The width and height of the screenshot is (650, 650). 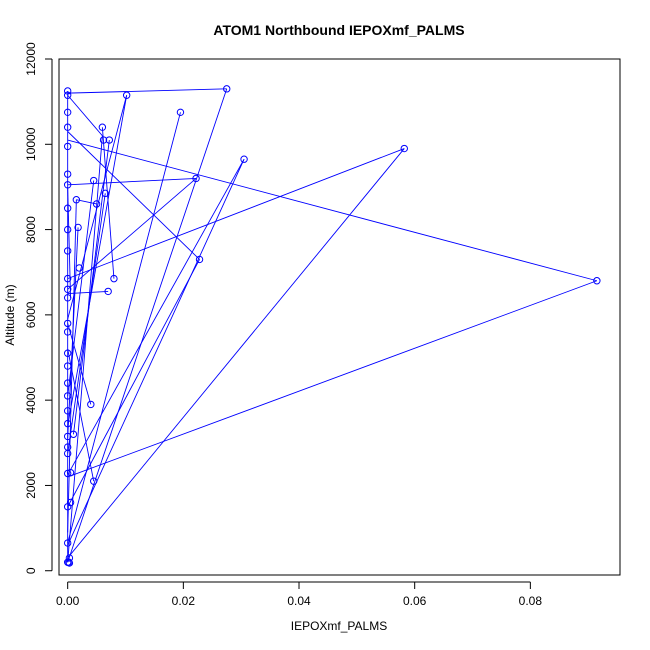 I want to click on y-tick-label: 0, so click(x=31, y=570).